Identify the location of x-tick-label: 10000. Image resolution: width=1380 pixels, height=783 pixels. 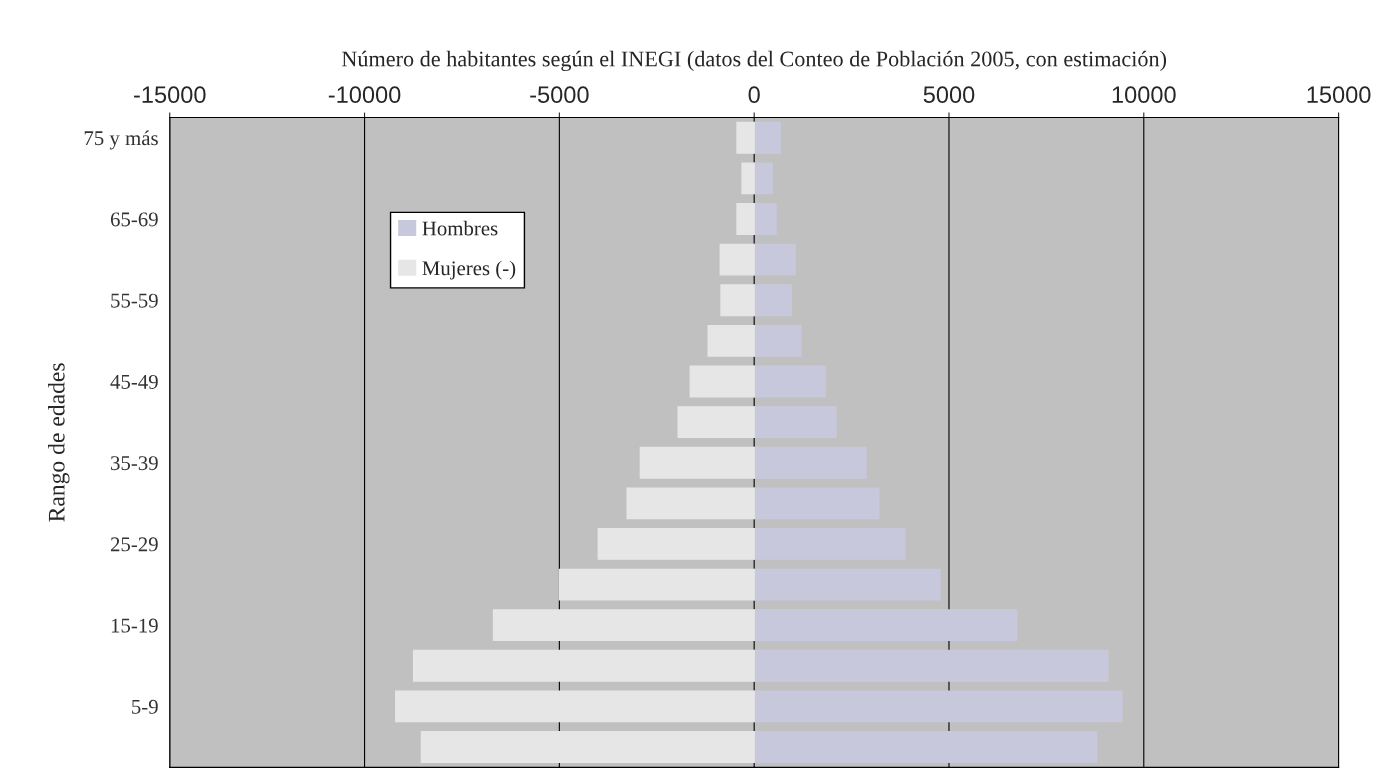
(1144, 95).